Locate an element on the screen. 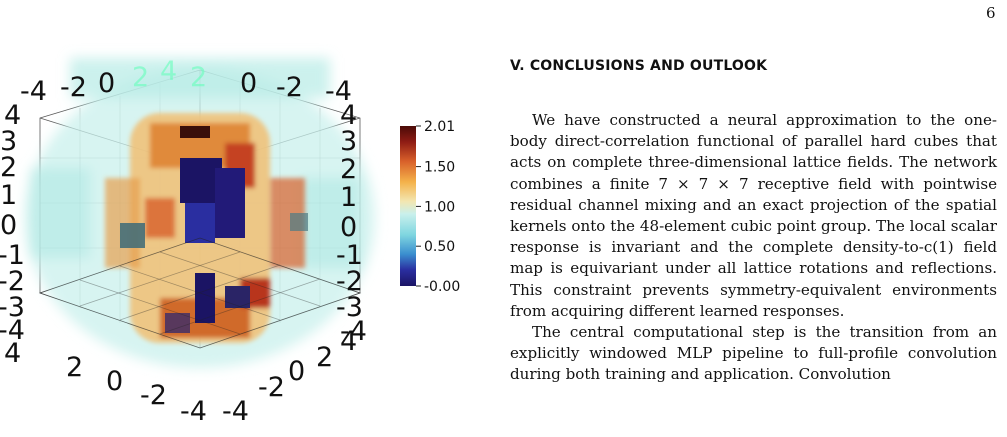  colorbar-tick-label: -0.00 is located at coordinates (442, 287).